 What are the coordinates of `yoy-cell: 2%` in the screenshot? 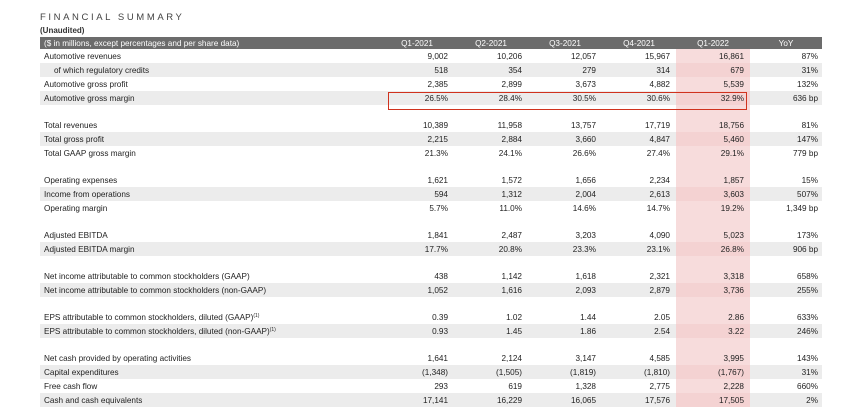 It's located at (786, 400).